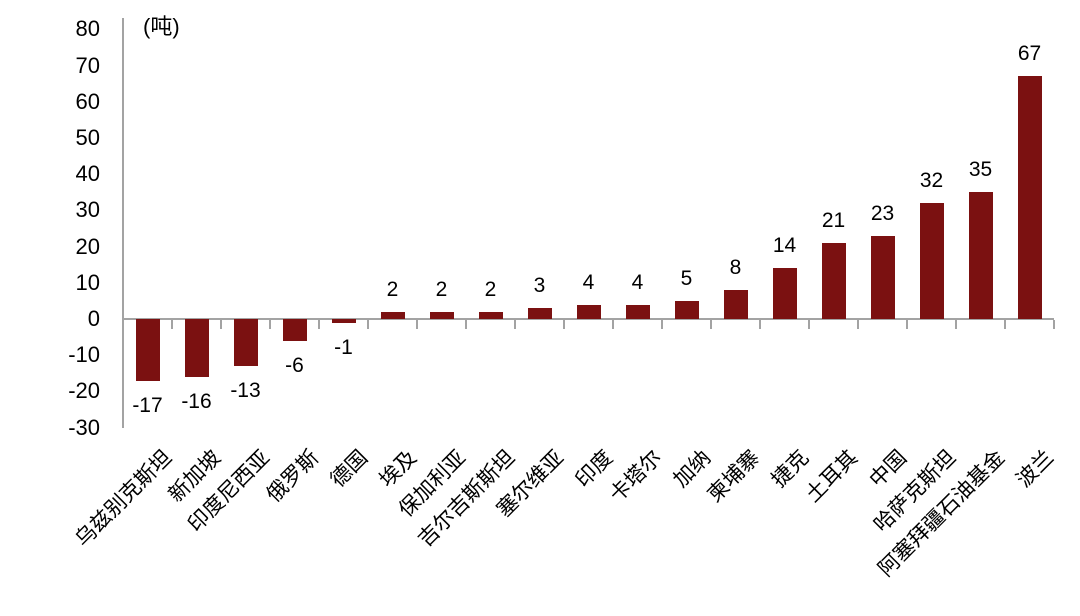  Describe the element at coordinates (84, 391) in the screenshot. I see `y-tick-label: -20` at that location.